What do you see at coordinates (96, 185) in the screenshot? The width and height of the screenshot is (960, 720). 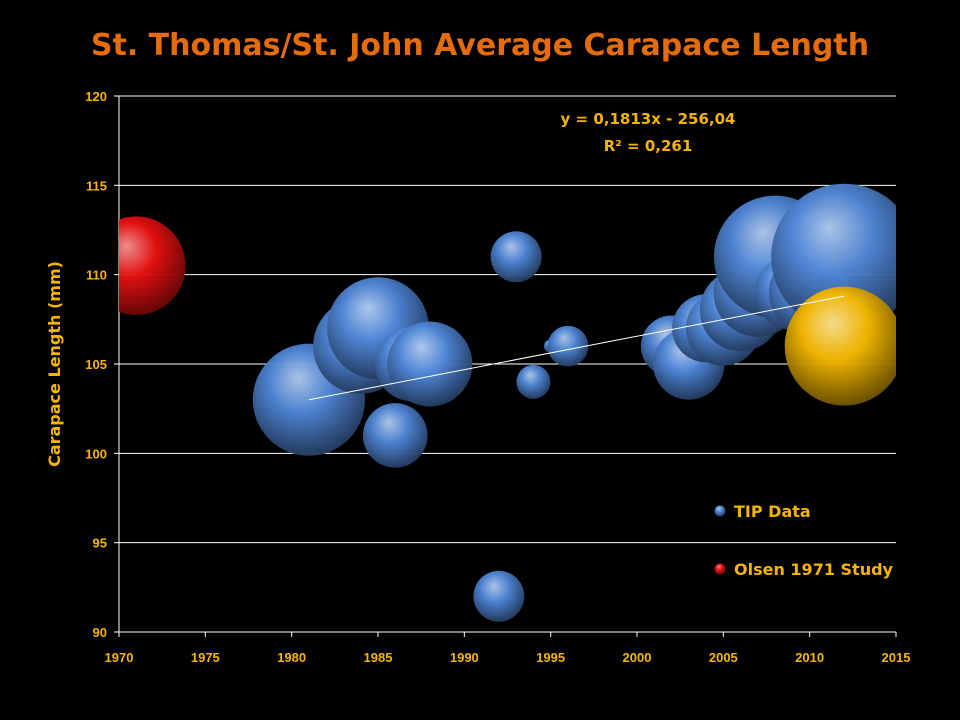 I see `y-tick-label: 115` at bounding box center [96, 185].